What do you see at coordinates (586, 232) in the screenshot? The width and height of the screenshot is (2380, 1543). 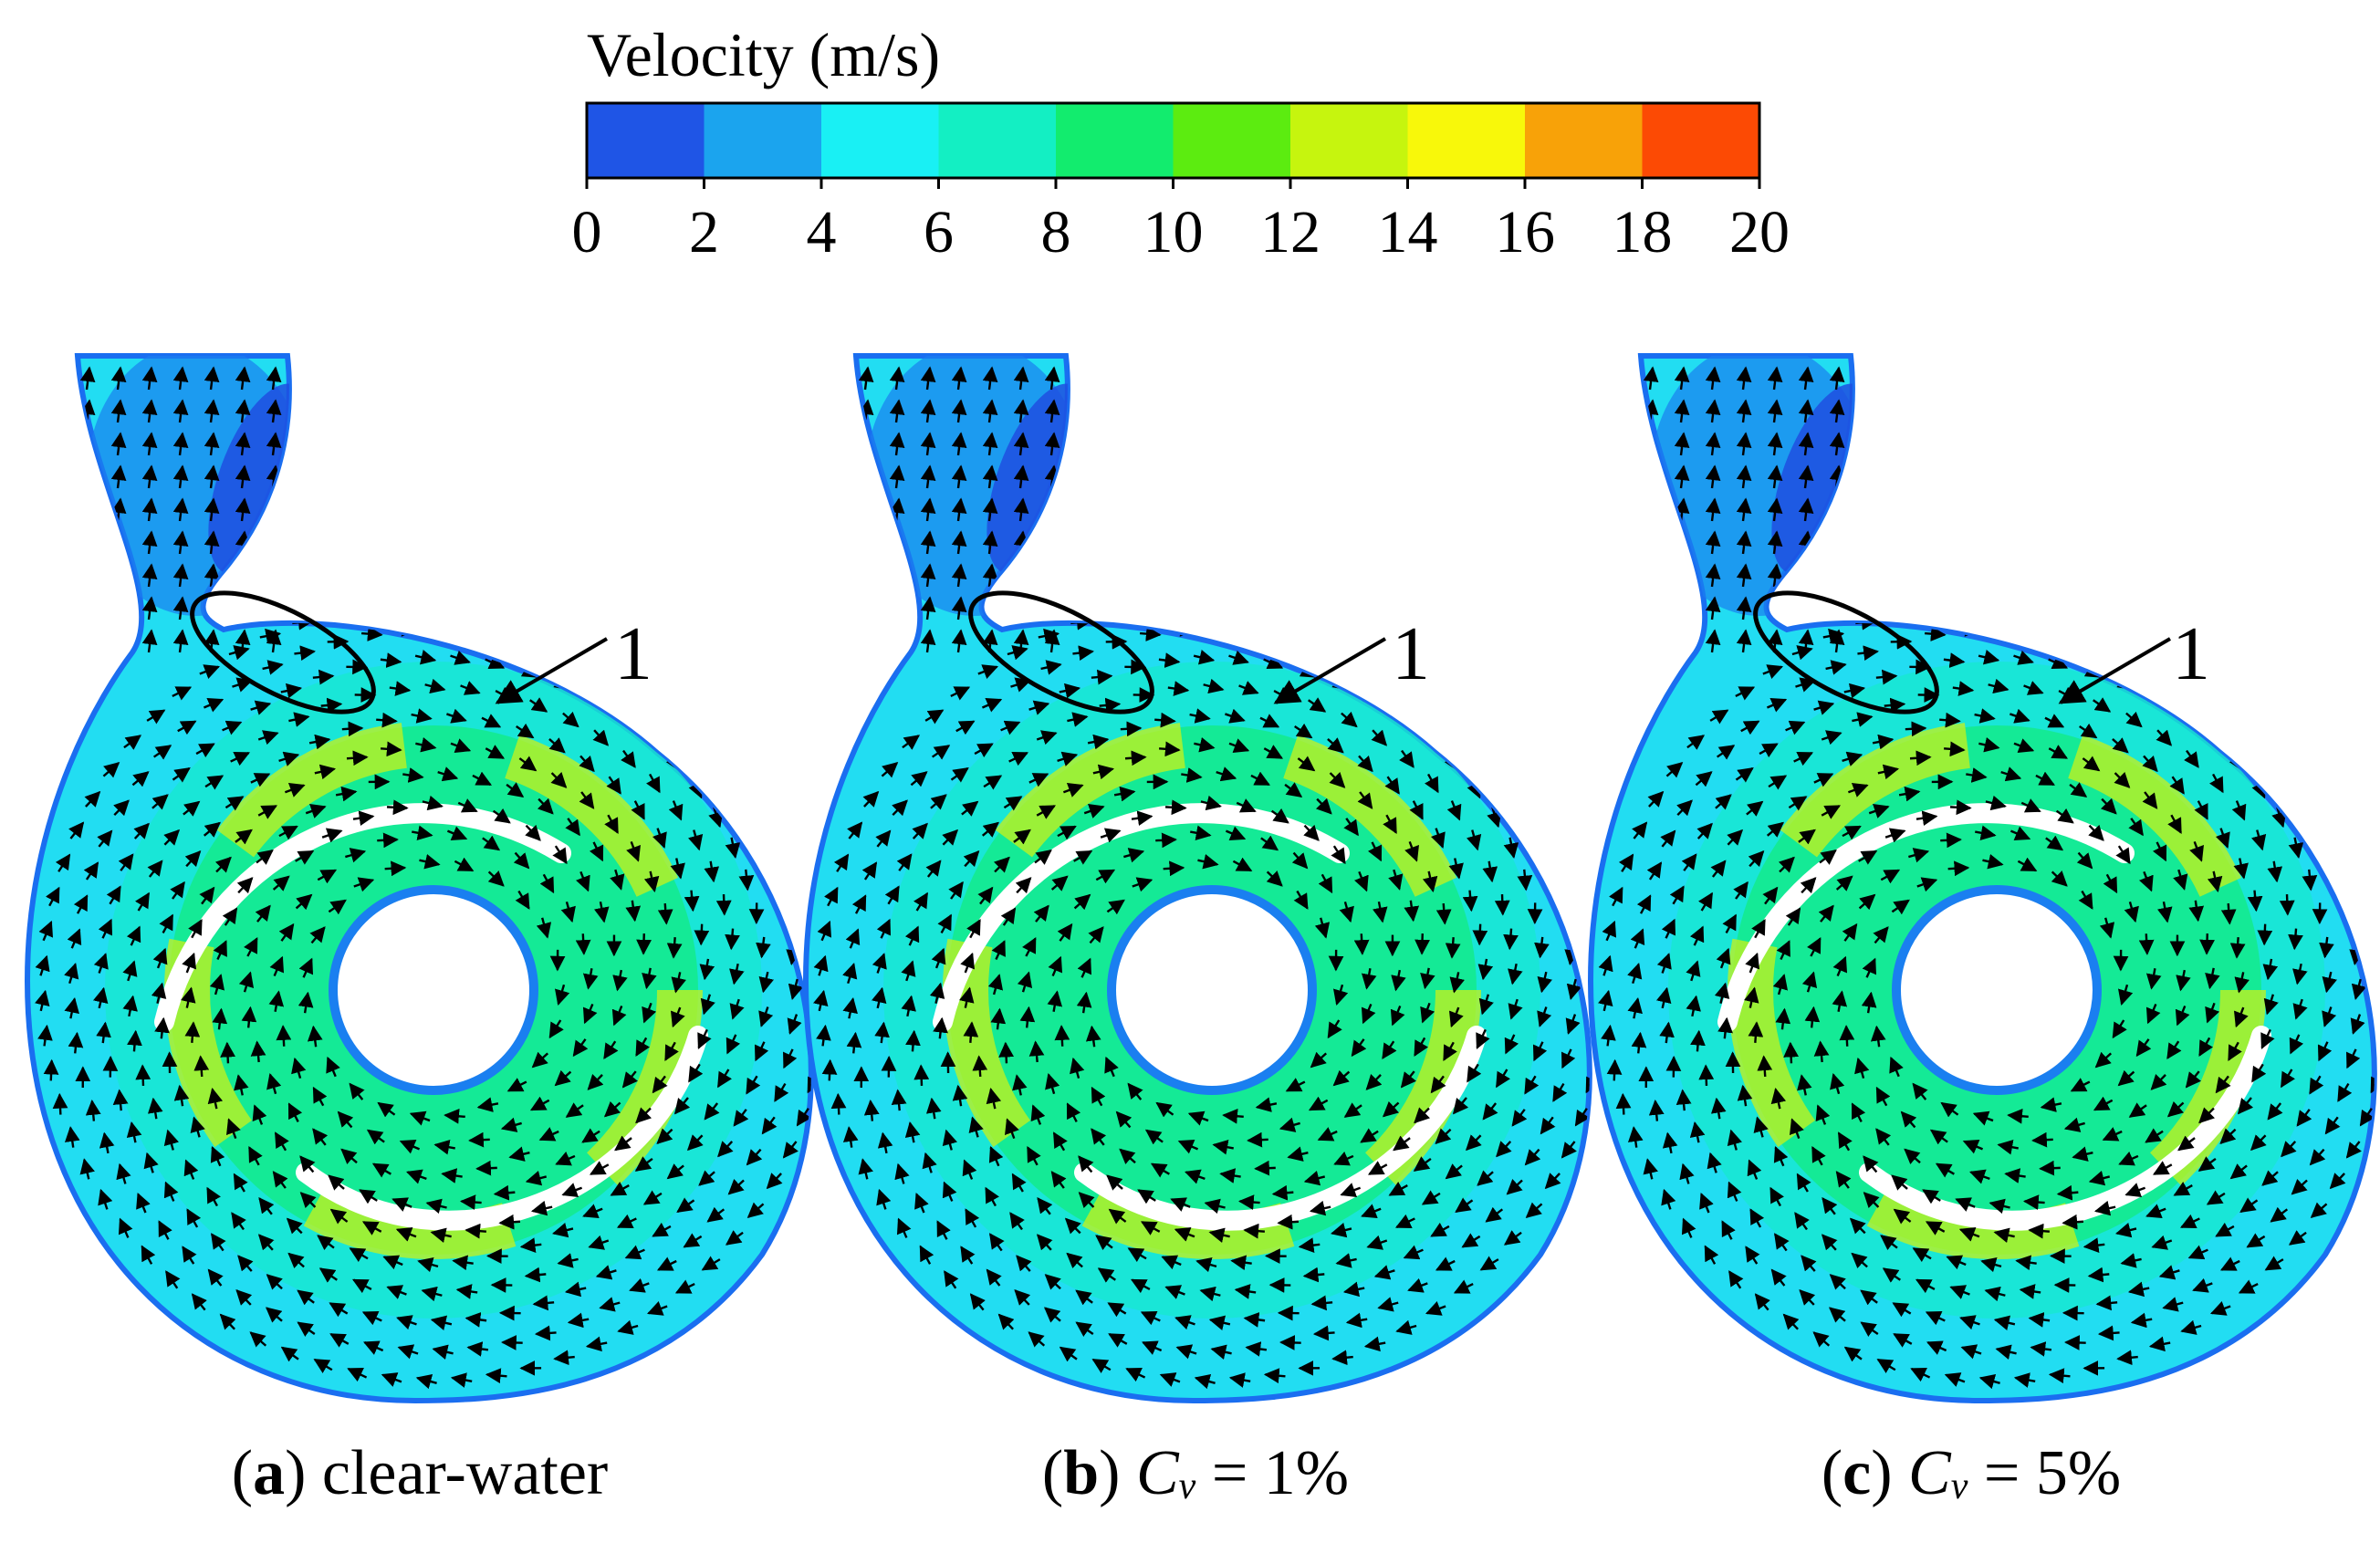 I see `colorbar-tick-label: 0` at bounding box center [586, 232].